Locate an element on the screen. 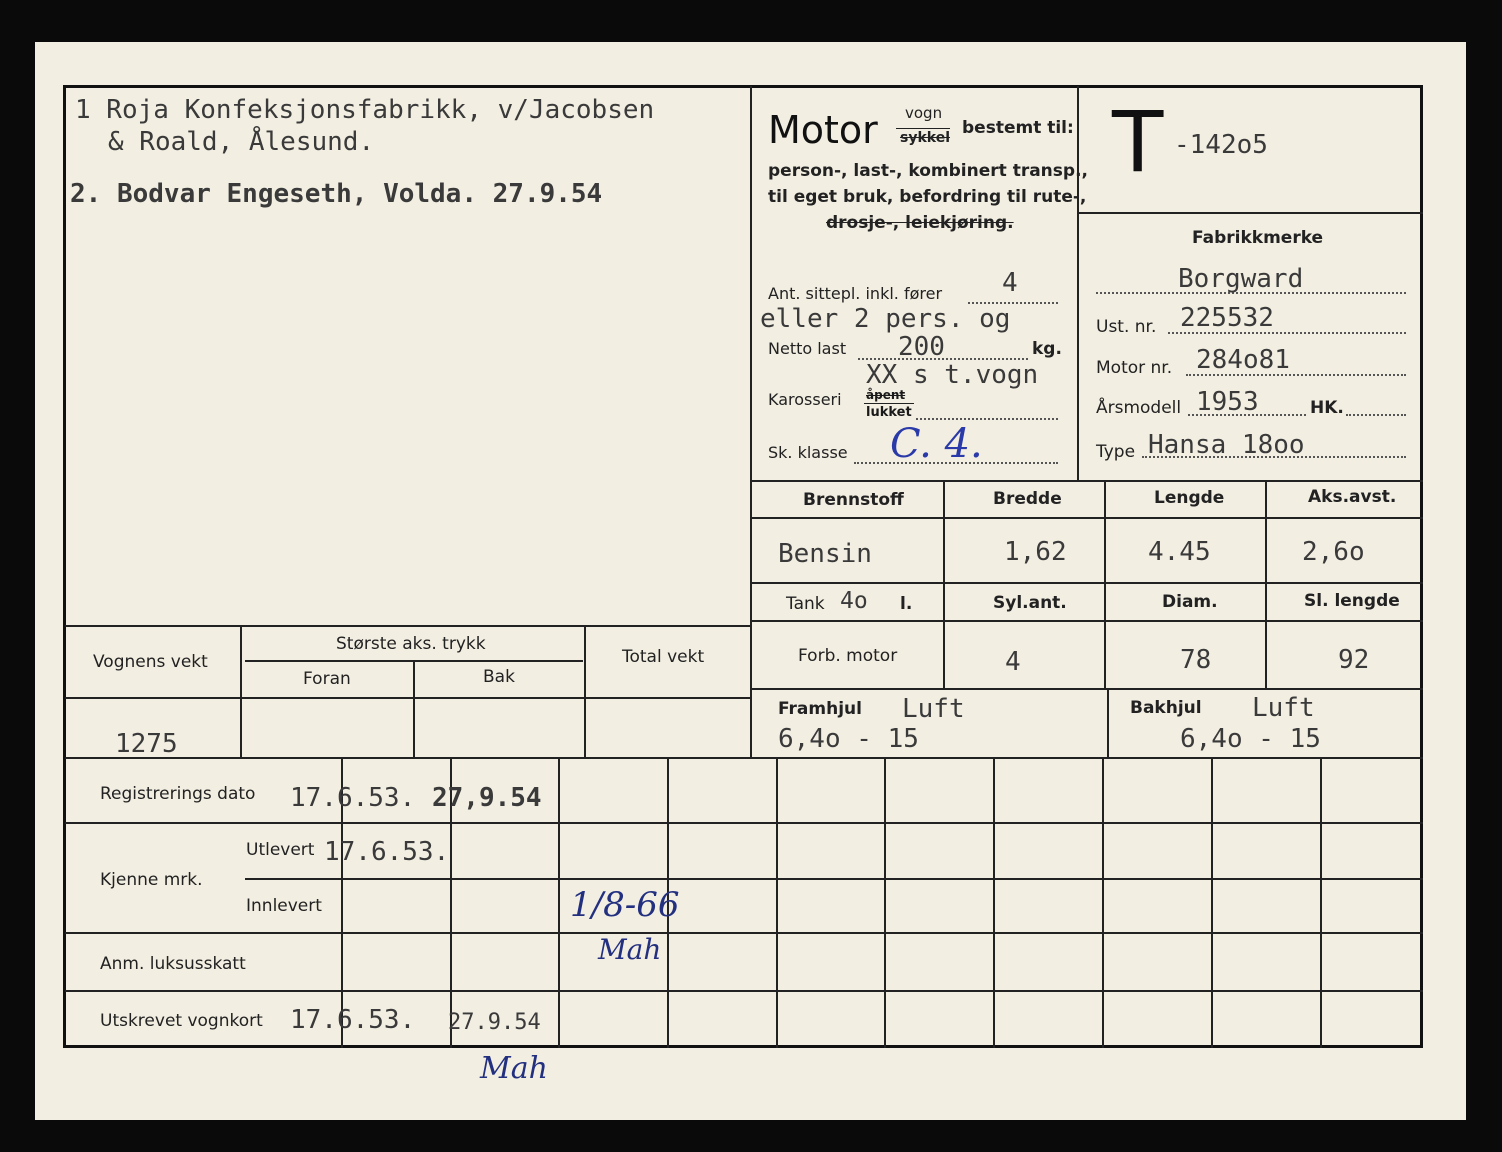 Image resolution: width=1502 pixels, height=1152 pixels. karosseri-label: Karosseri is located at coordinates (805, 399).